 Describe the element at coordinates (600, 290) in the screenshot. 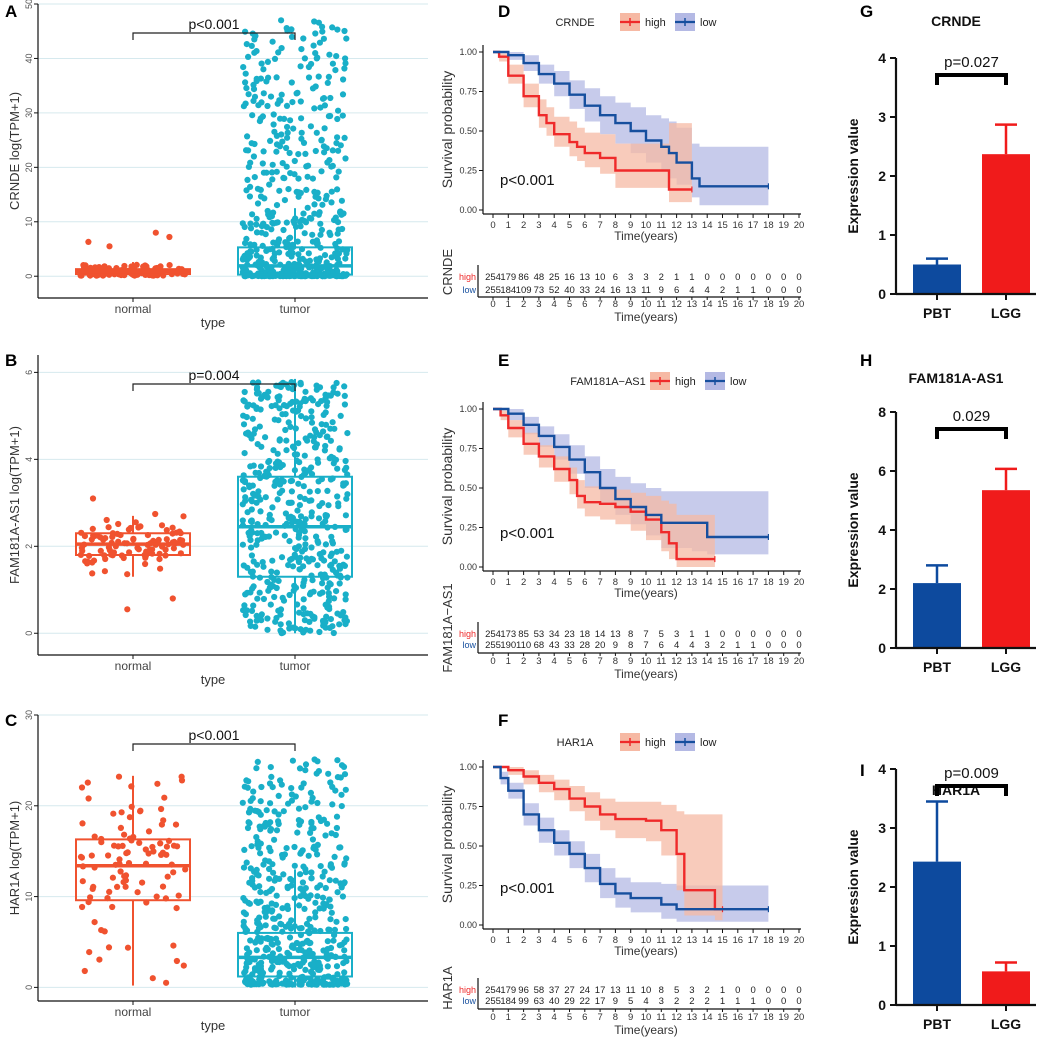

I see `risk-low-count: 24` at that location.